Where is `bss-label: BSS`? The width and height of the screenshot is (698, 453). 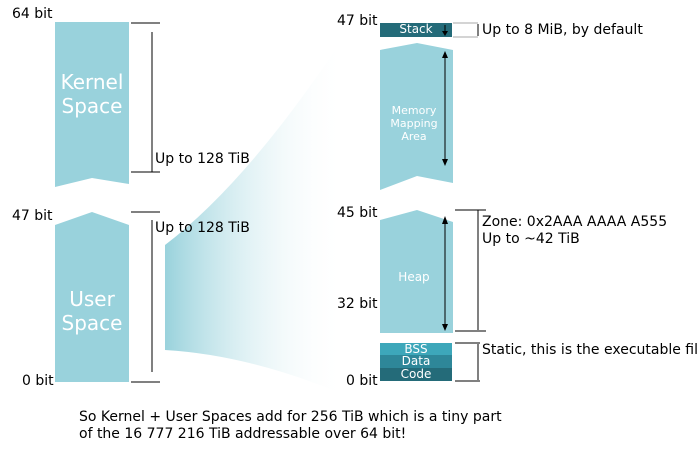 bss-label: BSS is located at coordinates (416, 349).